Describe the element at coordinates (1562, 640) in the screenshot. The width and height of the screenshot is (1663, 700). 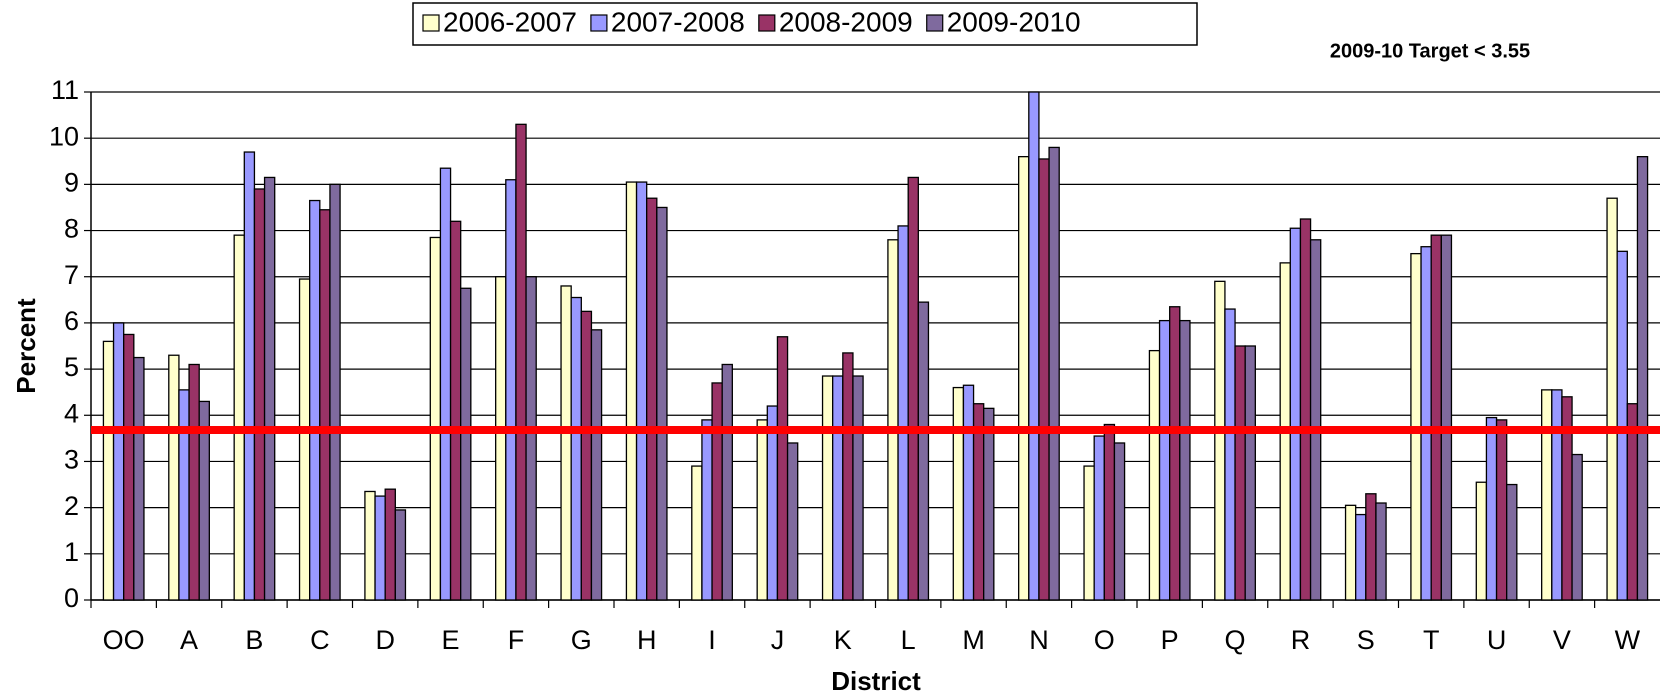
I see `x-tick-label: V` at that location.